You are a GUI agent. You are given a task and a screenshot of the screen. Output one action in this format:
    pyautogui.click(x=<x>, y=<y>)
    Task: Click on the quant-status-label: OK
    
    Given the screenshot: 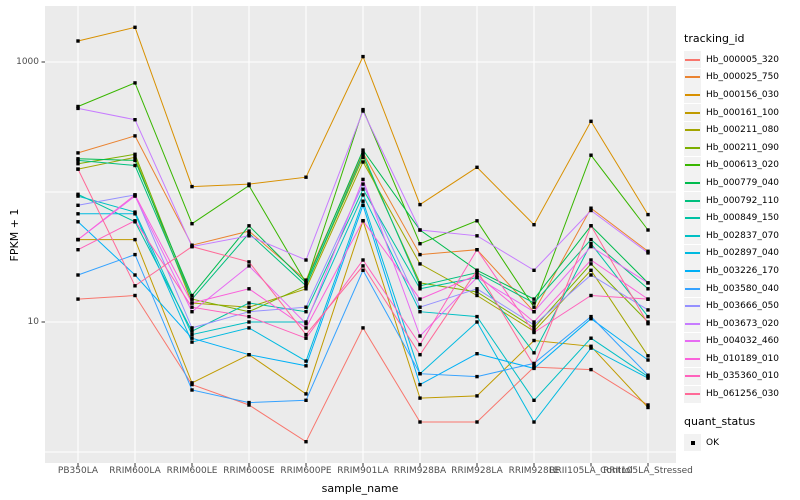 What is the action you would take?
    pyautogui.click(x=712, y=442)
    